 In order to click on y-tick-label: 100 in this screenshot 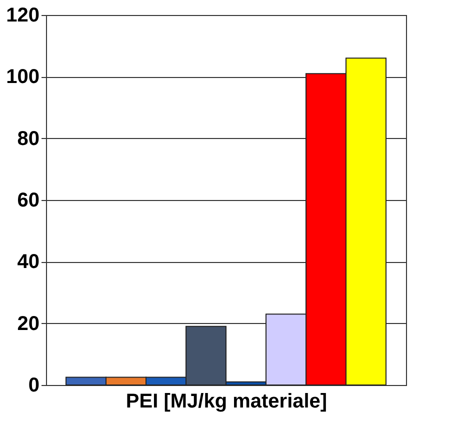, I will do `click(23, 77)`.